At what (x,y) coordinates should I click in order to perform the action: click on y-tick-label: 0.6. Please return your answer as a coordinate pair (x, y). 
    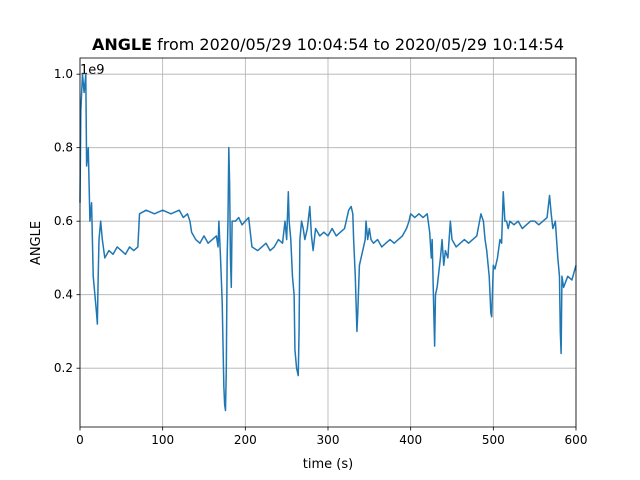
    Looking at the image, I should click on (63, 221).